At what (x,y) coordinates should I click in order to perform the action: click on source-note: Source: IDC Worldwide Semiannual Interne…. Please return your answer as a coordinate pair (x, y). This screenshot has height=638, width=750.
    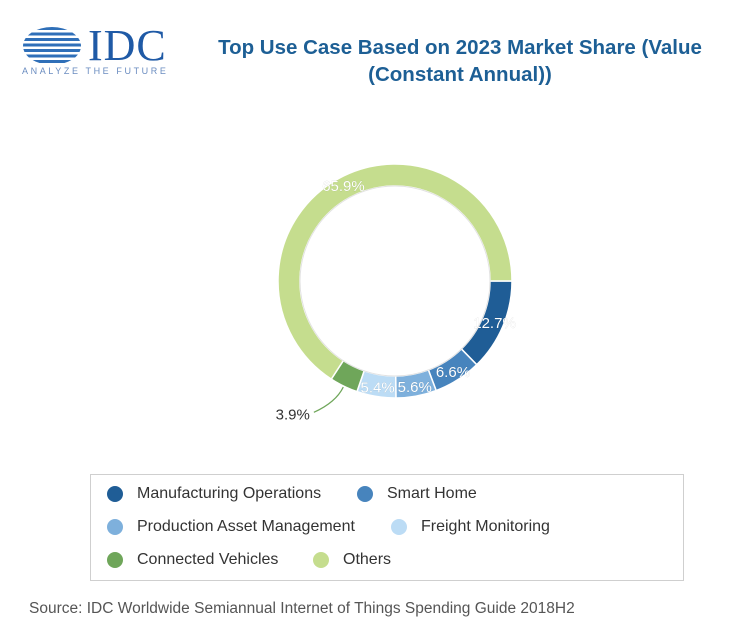
    Looking at the image, I should click on (302, 608).